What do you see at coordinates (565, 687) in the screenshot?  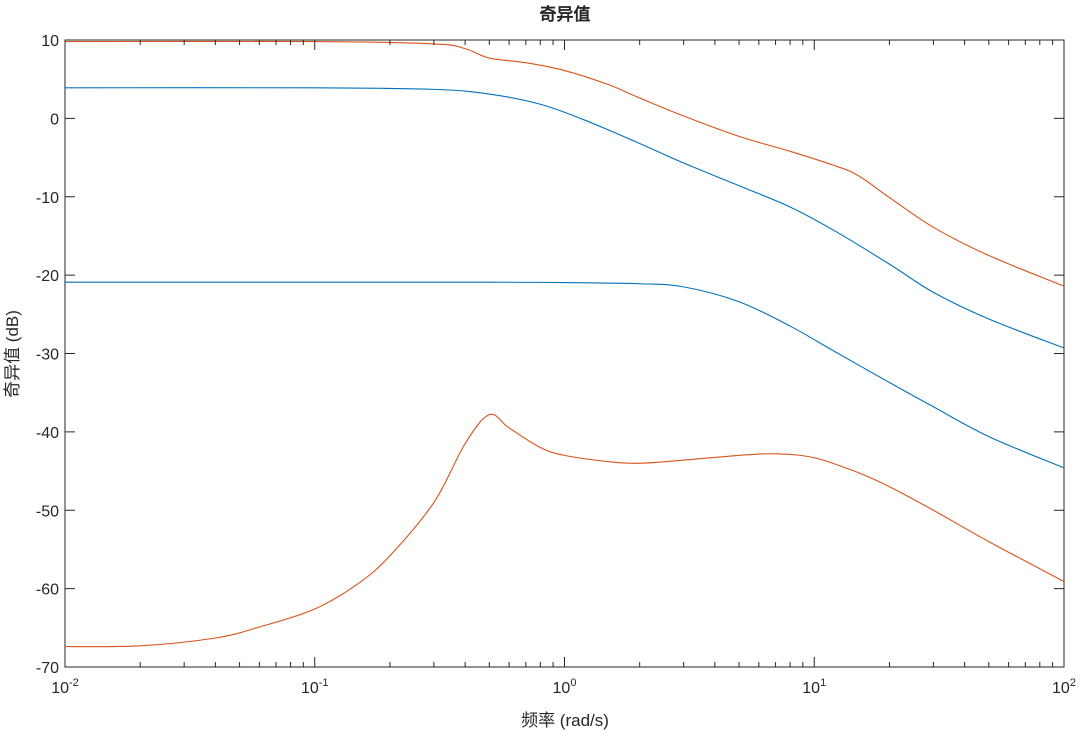 I see `x-tick-label: 10⁰` at bounding box center [565, 687].